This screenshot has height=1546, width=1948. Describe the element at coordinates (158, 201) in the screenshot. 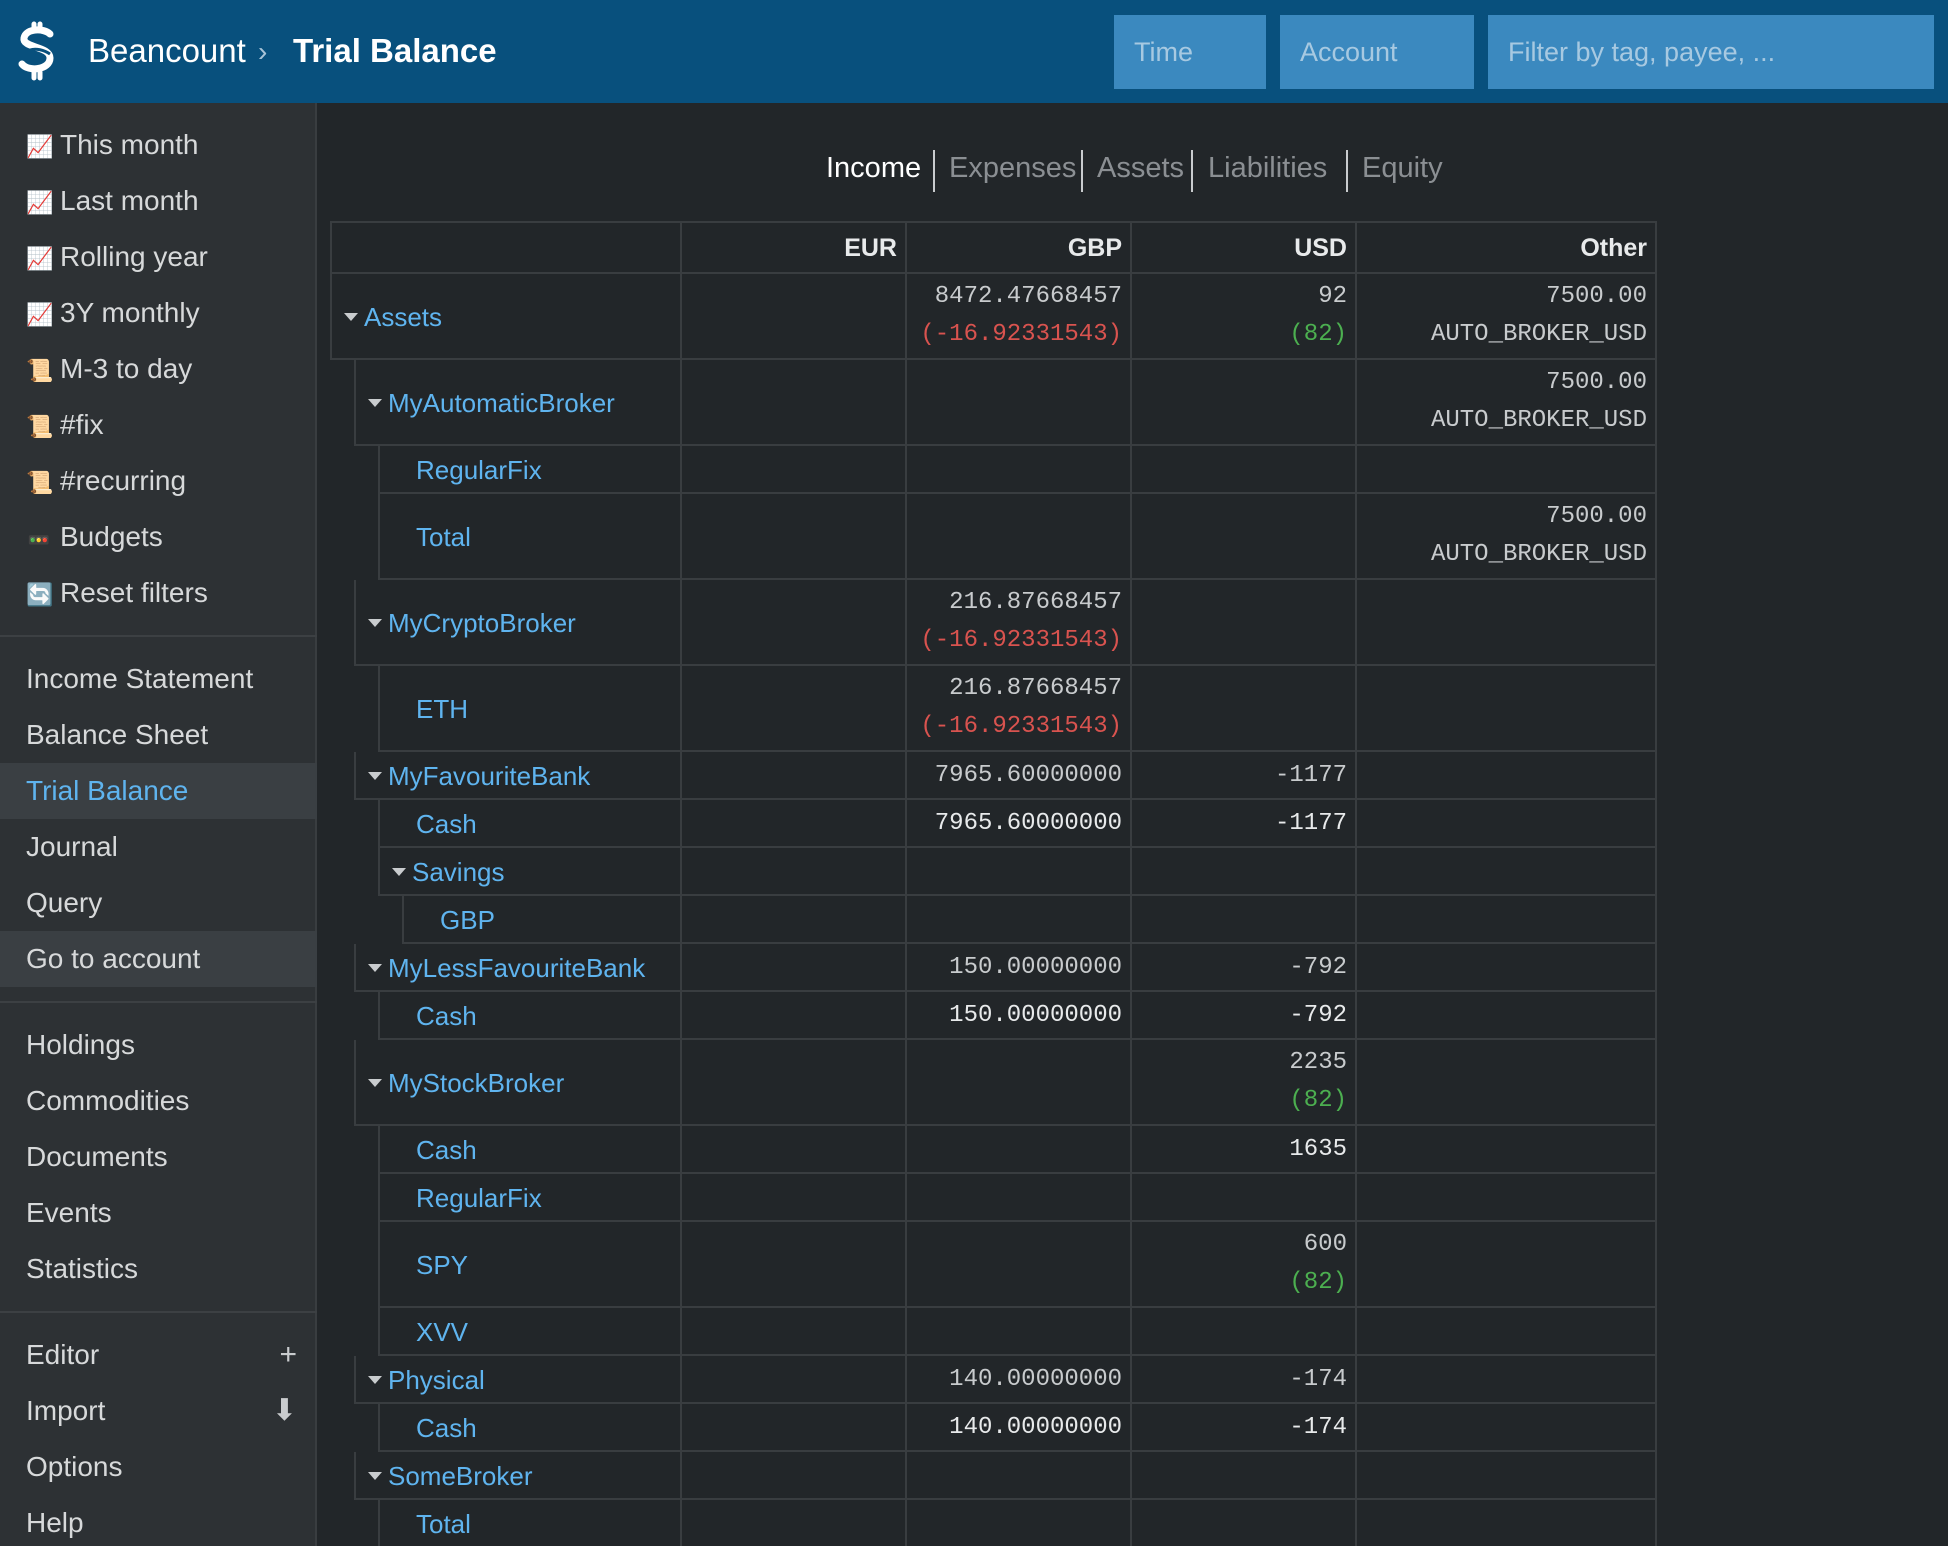

I see `quick-filter-last-month: 📈 Last month` at that location.